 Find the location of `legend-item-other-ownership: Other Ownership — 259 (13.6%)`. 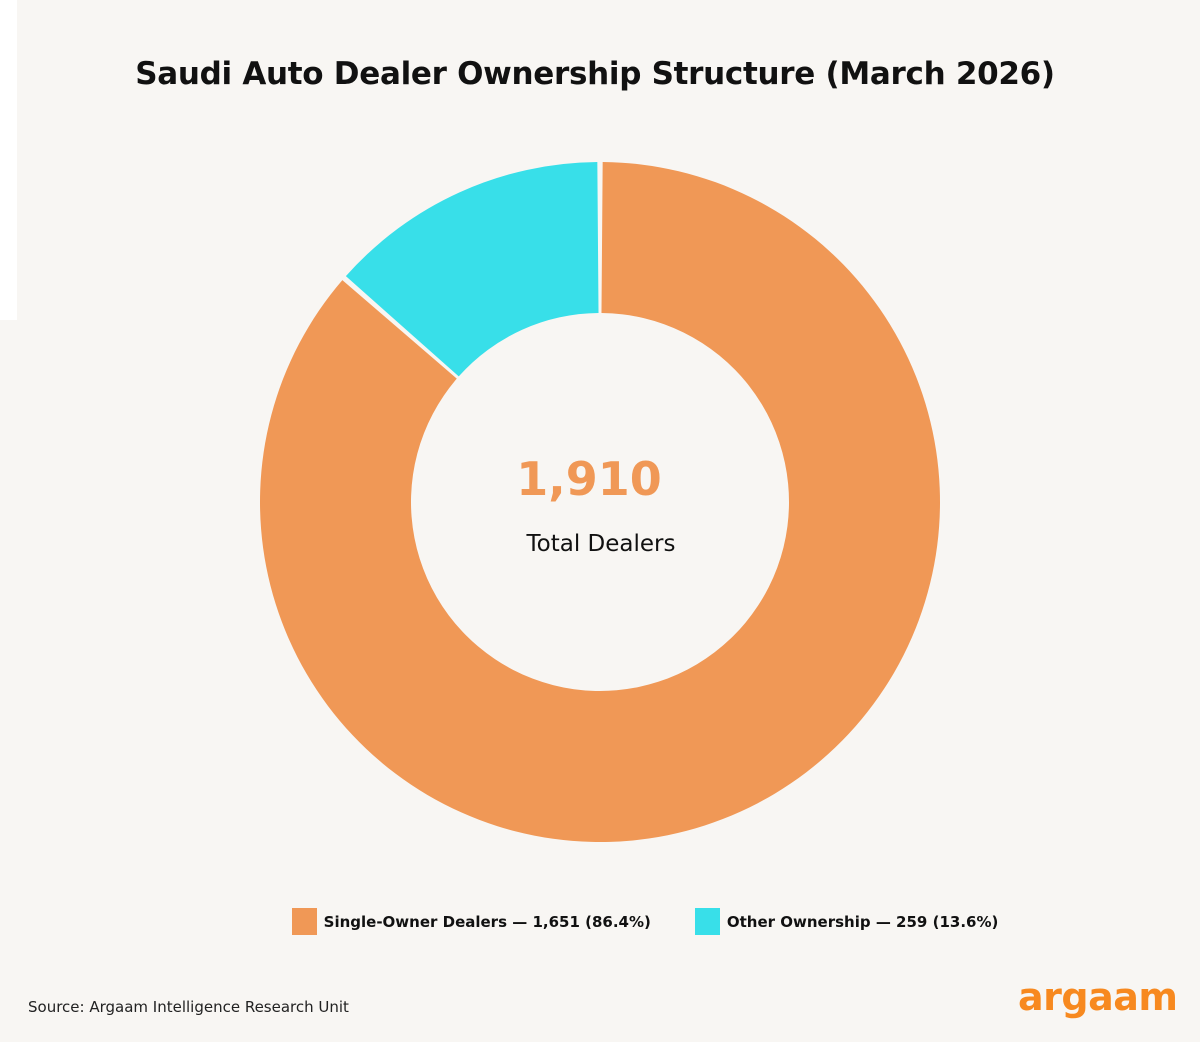

legend-item-other-ownership: Other Ownership — 259 (13.6%) is located at coordinates (846, 921).